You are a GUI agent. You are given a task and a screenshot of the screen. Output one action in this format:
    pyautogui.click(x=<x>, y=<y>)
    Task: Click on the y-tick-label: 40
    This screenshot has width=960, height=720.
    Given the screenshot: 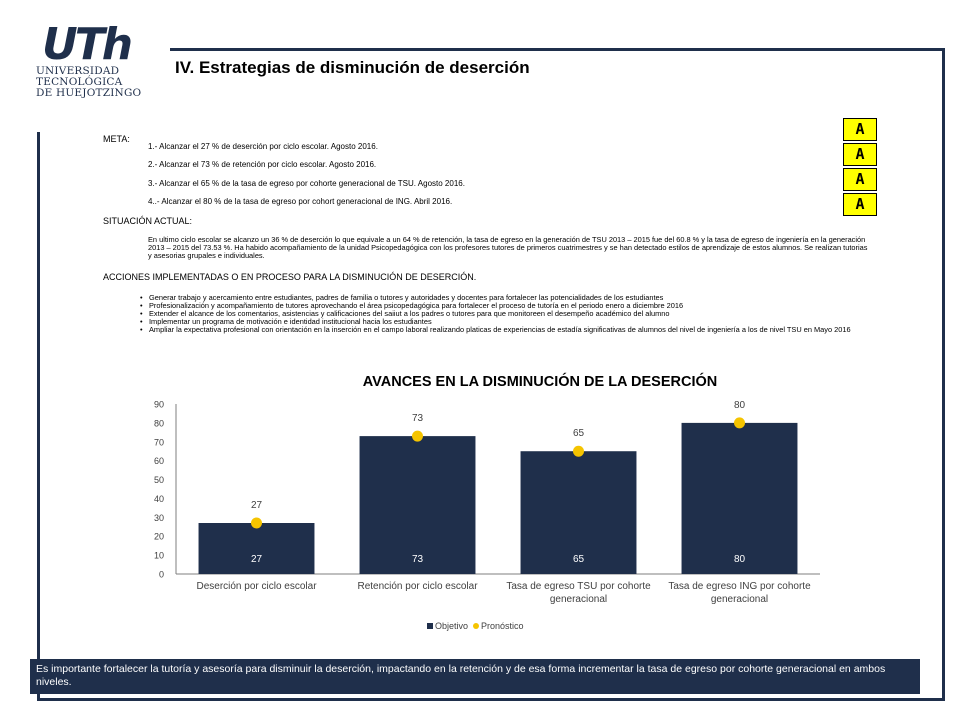 What is the action you would take?
    pyautogui.click(x=159, y=499)
    